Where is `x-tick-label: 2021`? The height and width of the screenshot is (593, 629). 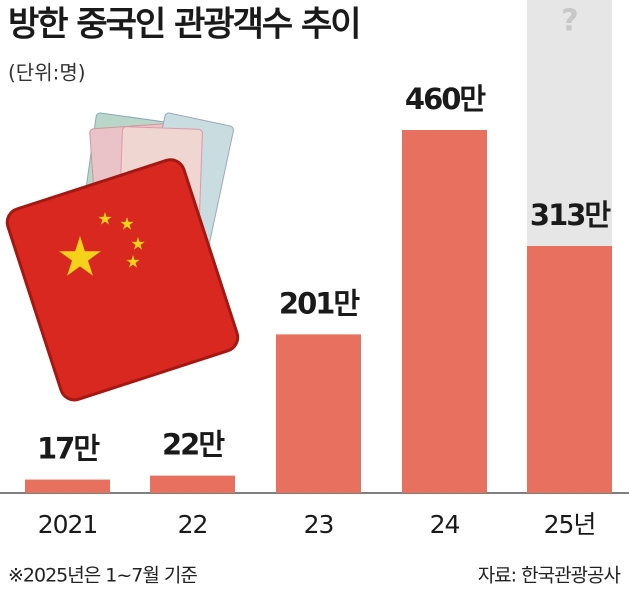 x-tick-label: 2021 is located at coordinates (68, 524).